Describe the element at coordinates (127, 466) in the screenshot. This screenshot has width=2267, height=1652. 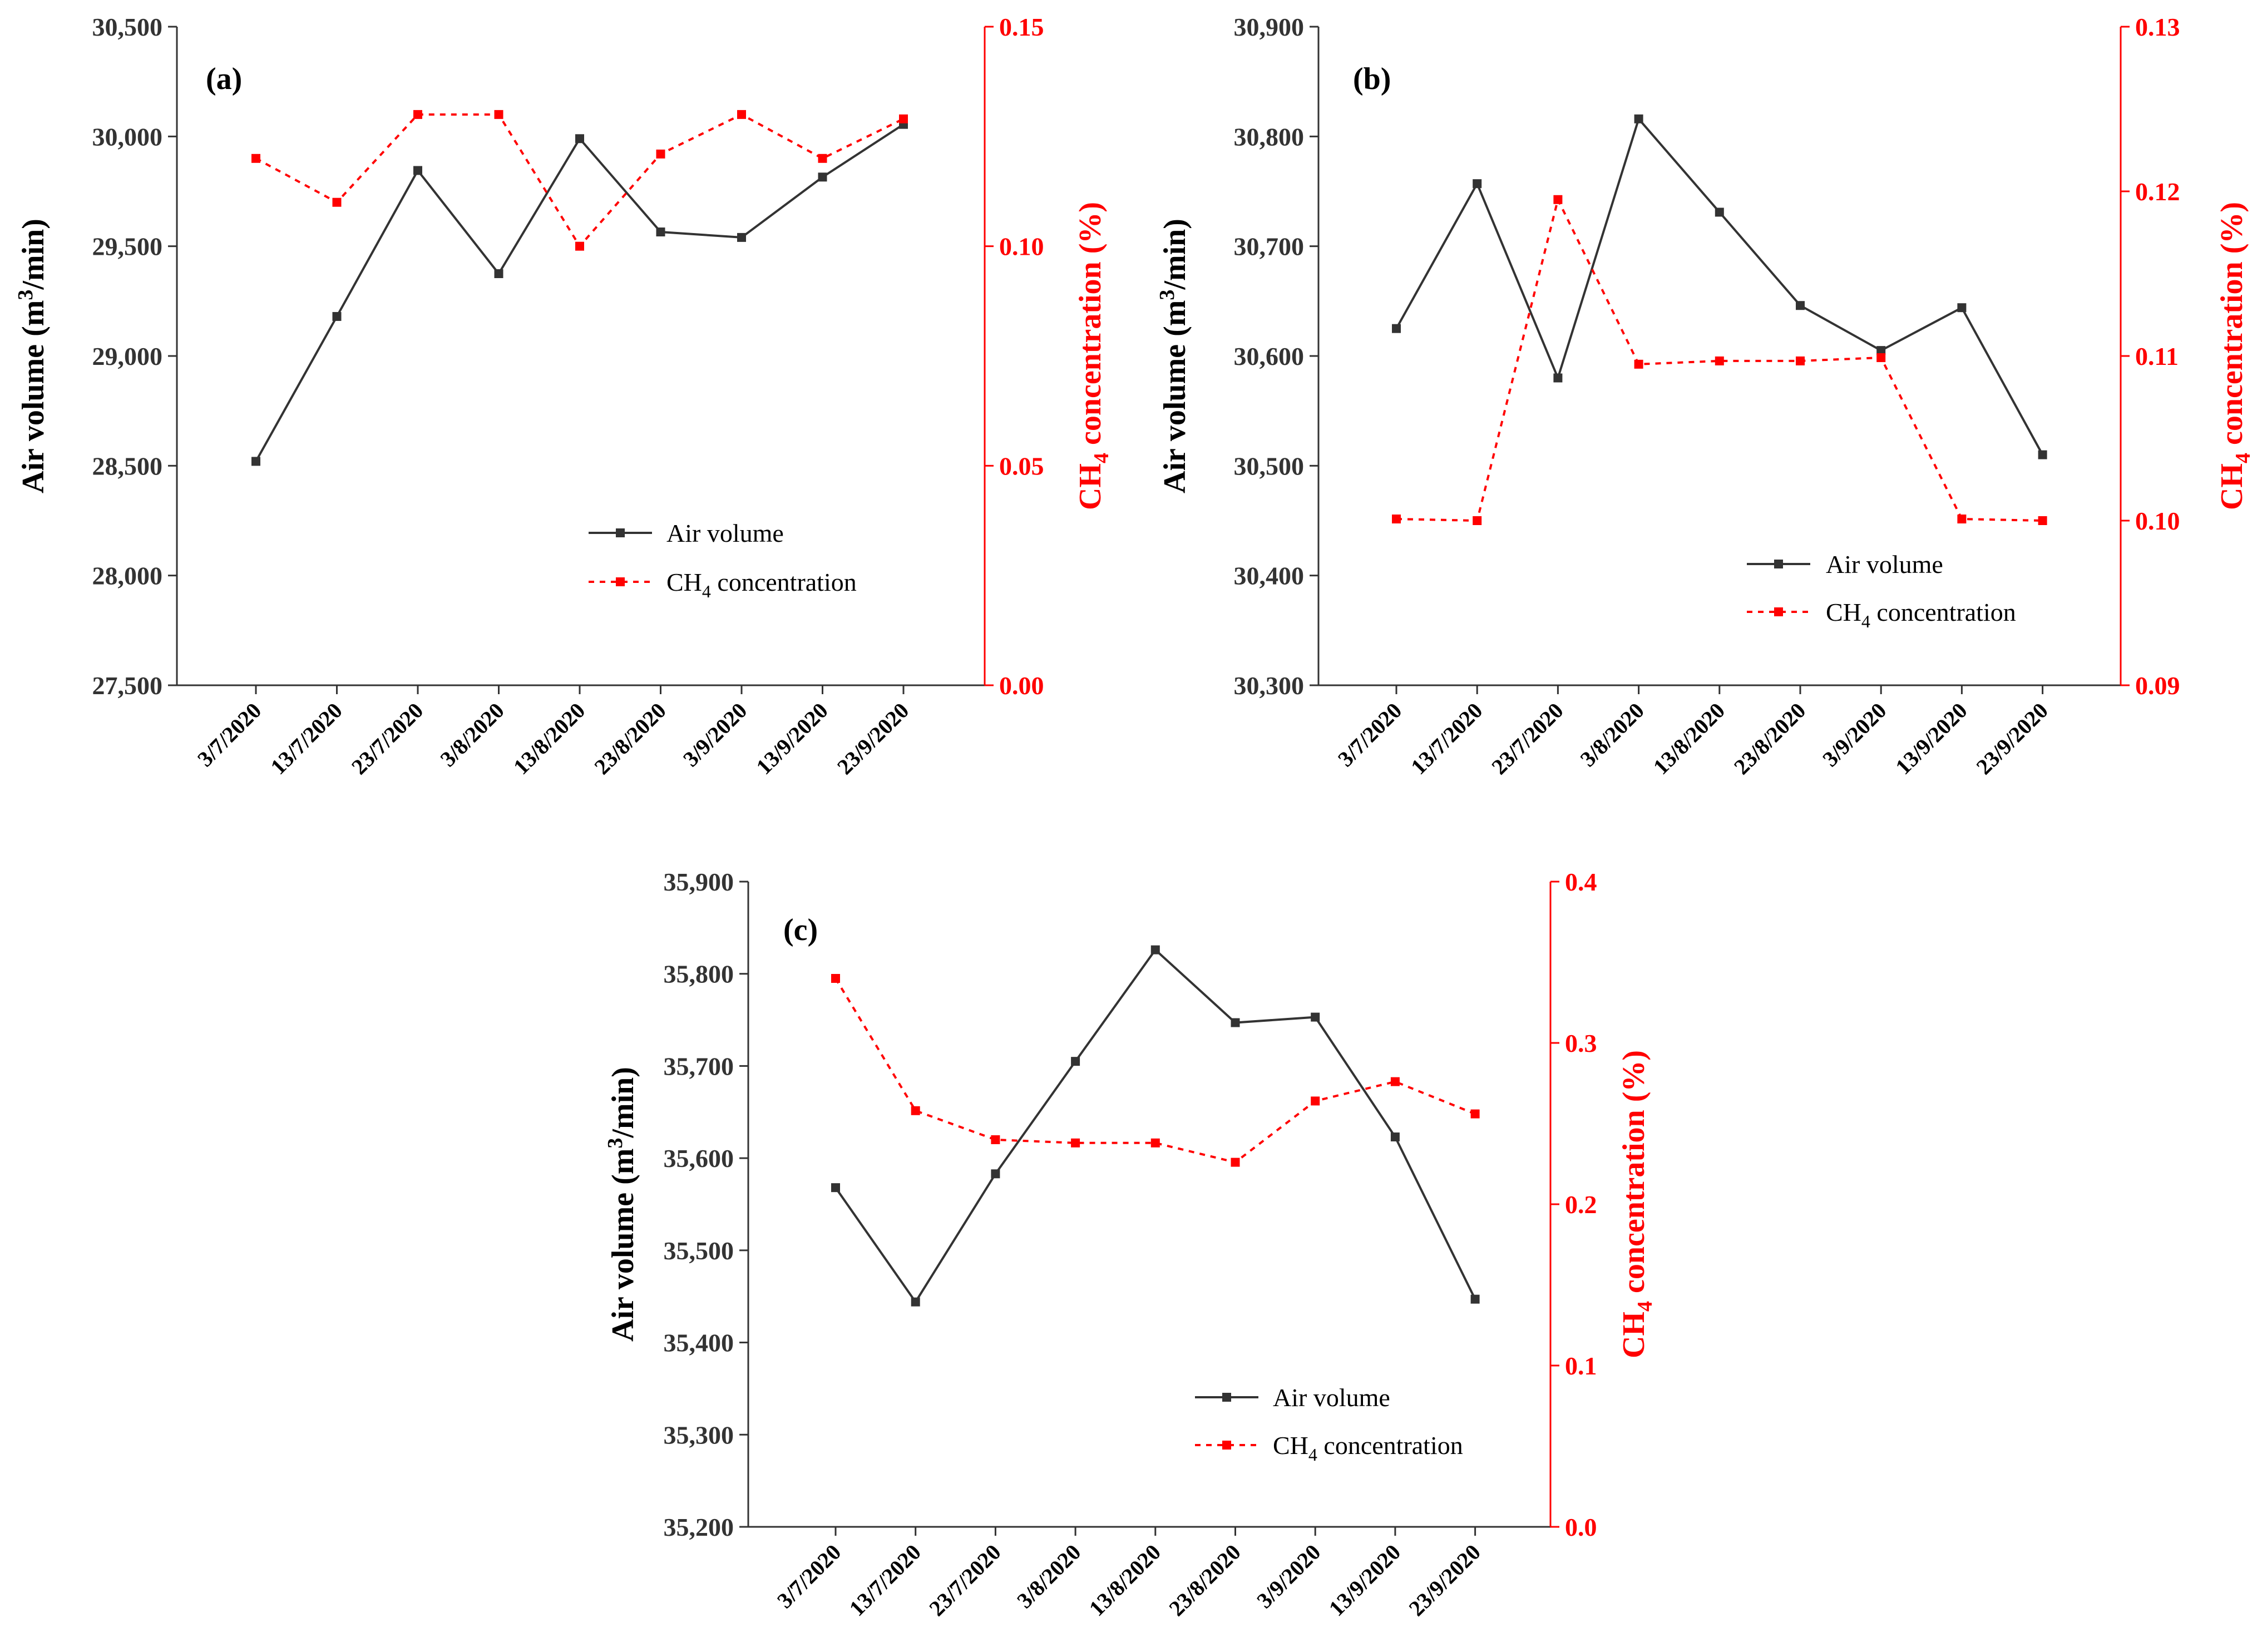
I see `left-tick-label: 28,500` at that location.